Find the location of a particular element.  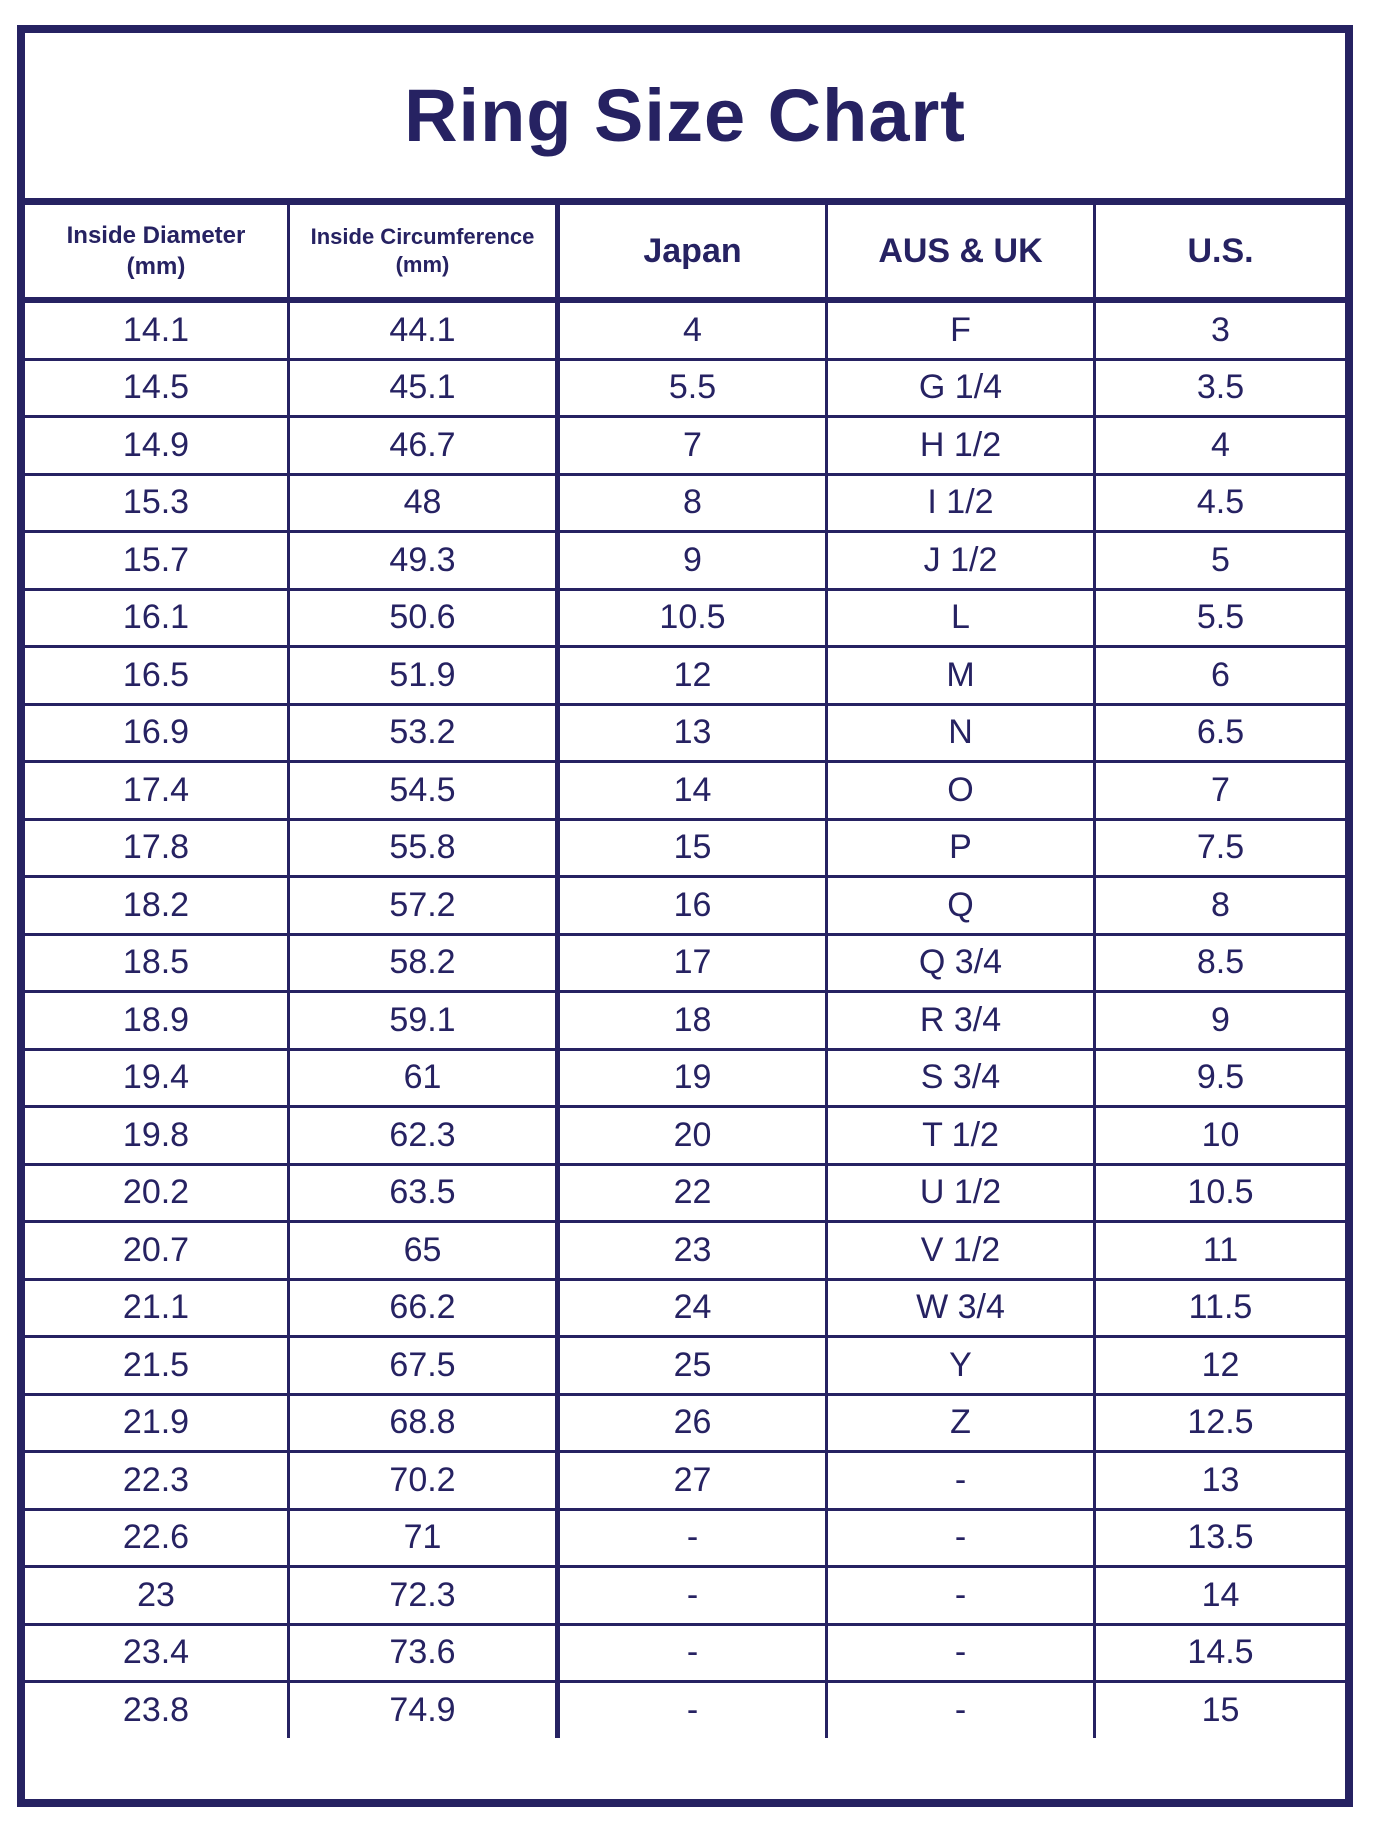

table-row: 19.4 61 19 S 3/4 9.5 is located at coordinates (685, 1077).